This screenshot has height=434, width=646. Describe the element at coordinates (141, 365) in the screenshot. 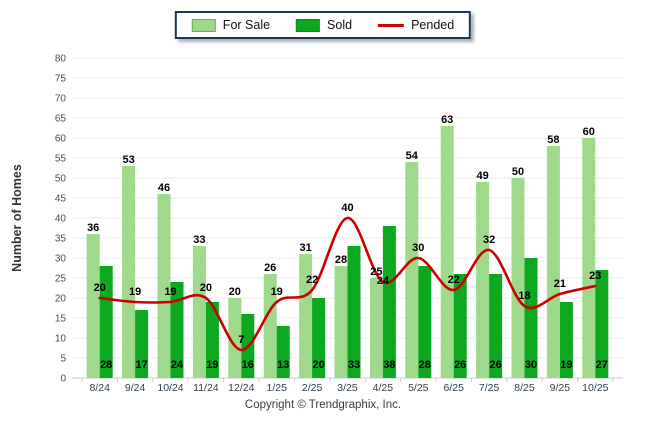

I see `sold-value-label: 17` at that location.